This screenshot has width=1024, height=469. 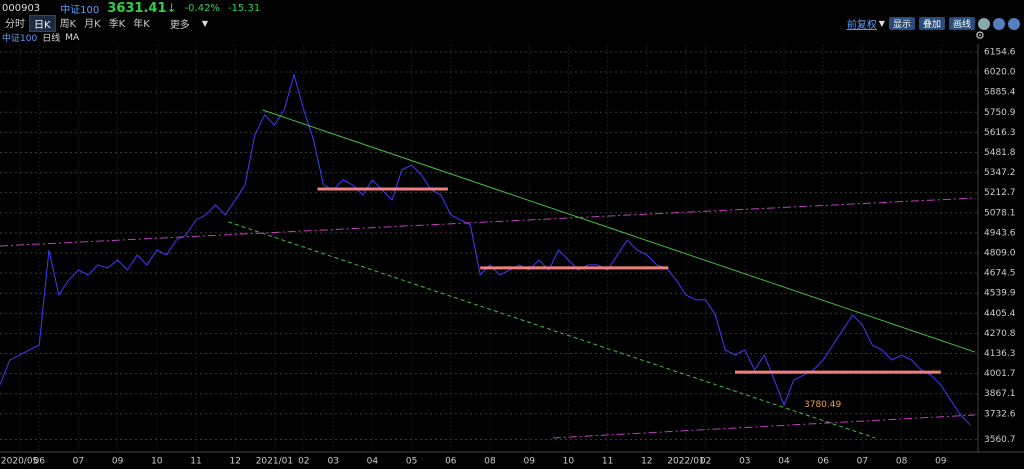 What do you see at coordinates (984, 23) in the screenshot?
I see `refresh` at bounding box center [984, 23].